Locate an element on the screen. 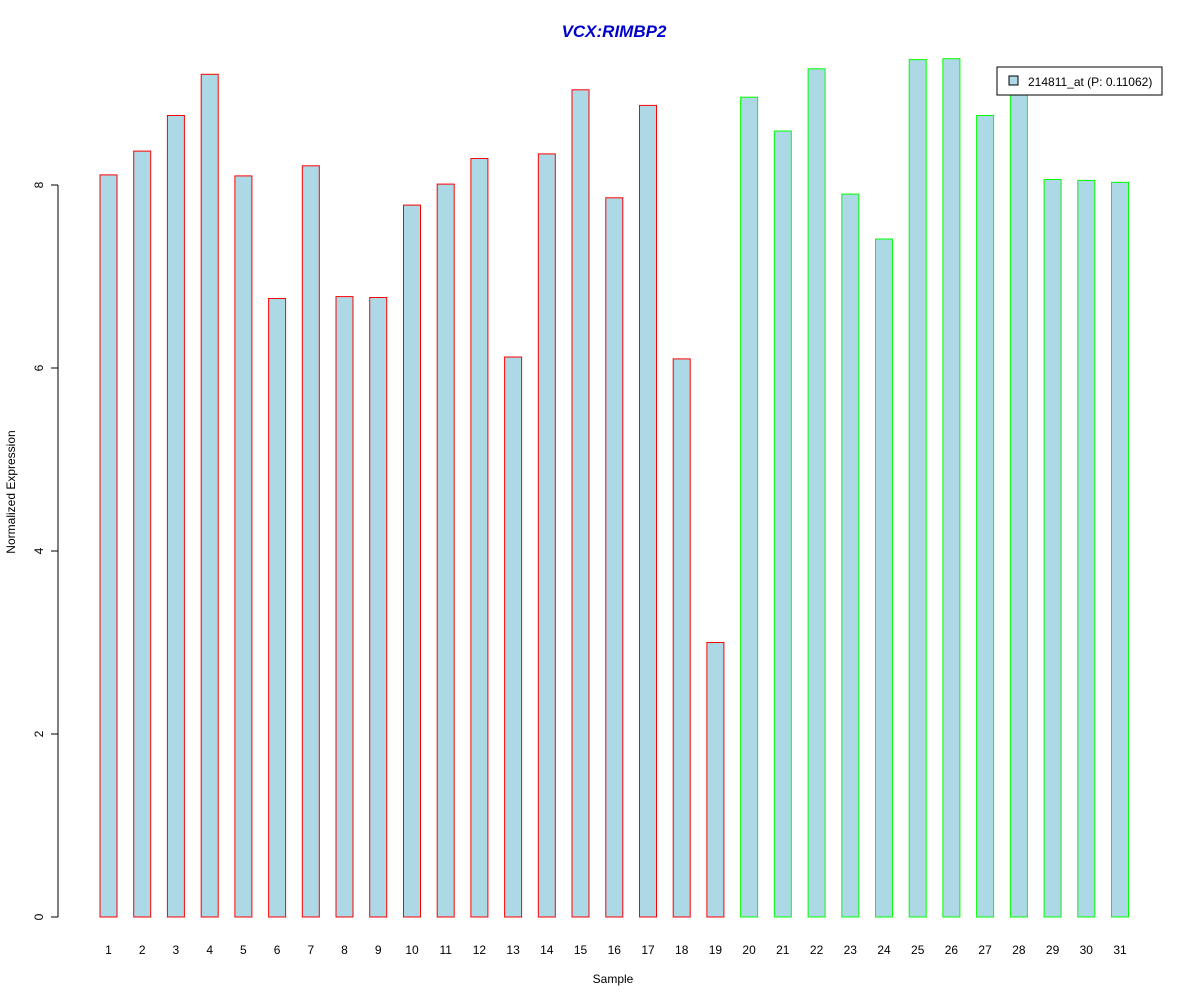 The image size is (1200, 1000). chart-title: VCX:RIMBP2 is located at coordinates (614, 31).